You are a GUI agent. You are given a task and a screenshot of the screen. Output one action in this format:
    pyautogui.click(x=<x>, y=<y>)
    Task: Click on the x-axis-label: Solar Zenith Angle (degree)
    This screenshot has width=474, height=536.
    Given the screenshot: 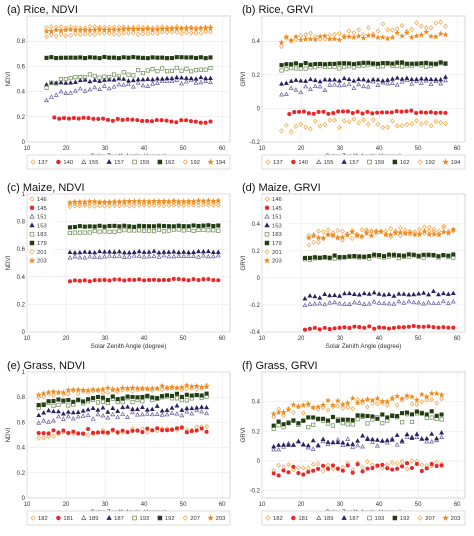 What is the action you would take?
    pyautogui.click(x=129, y=346)
    